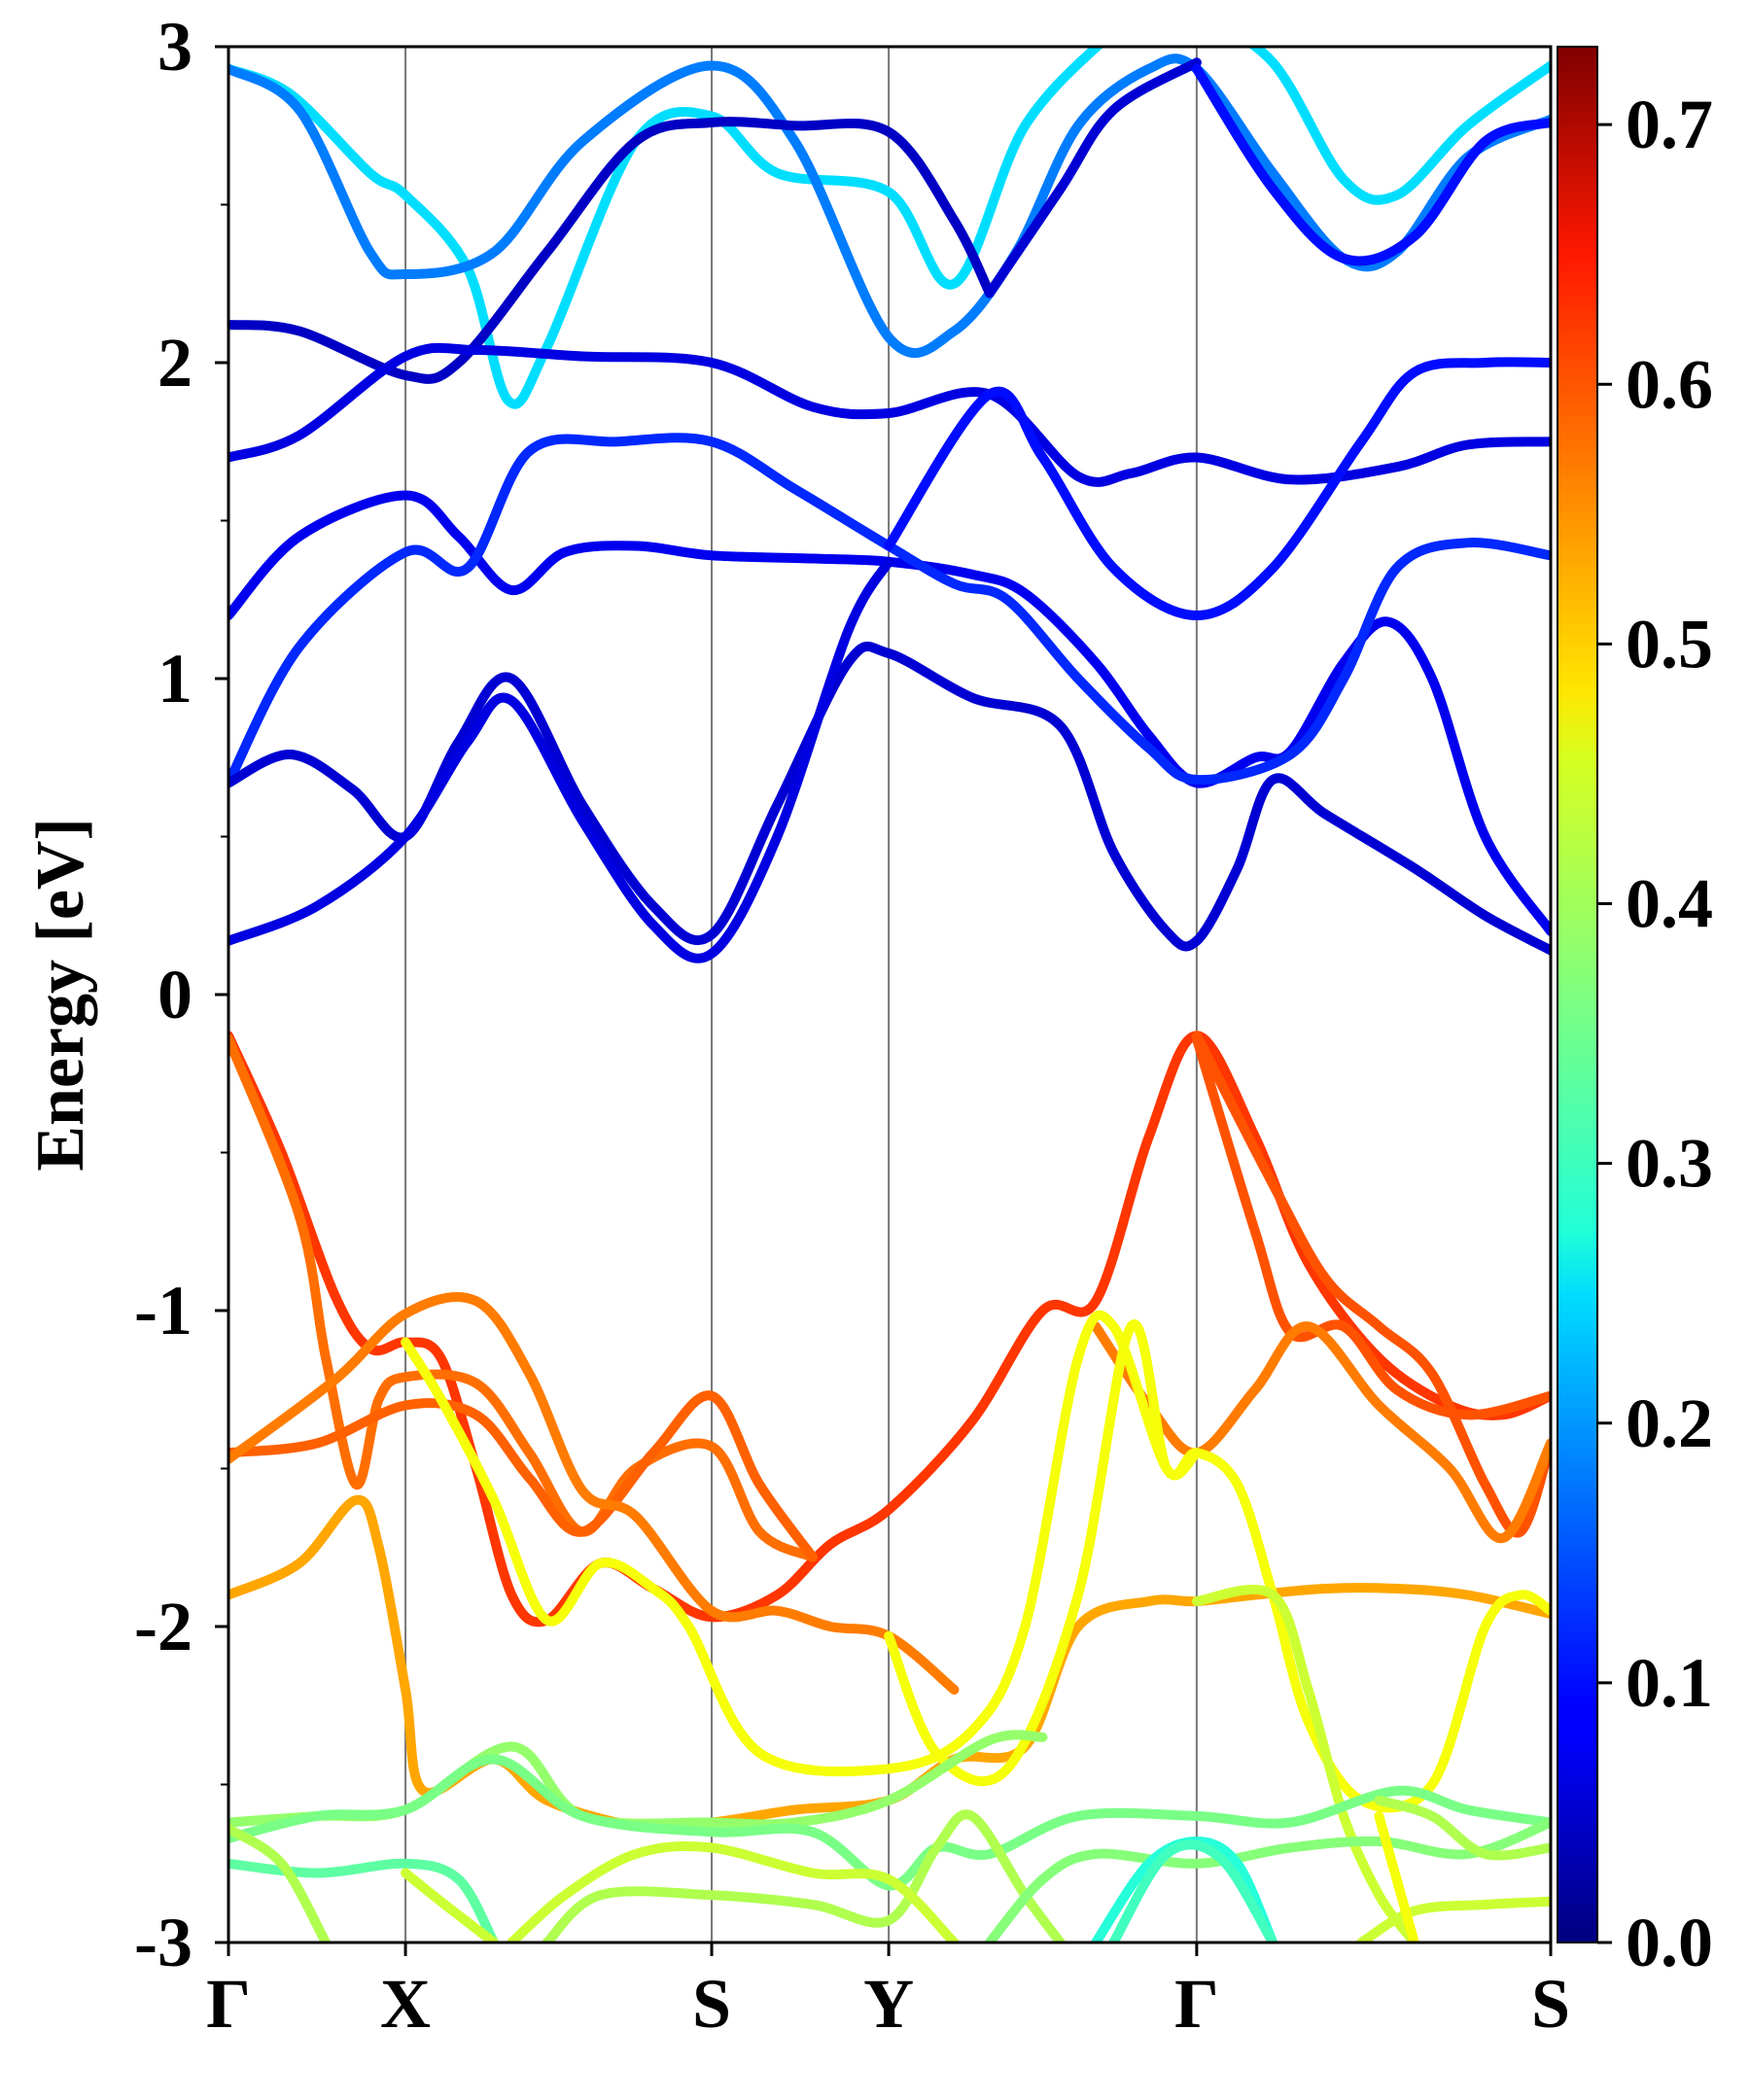 The width and height of the screenshot is (1750, 2100). What do you see at coordinates (1669, 1942) in the screenshot?
I see `colorbar-tick-label: 0.0` at bounding box center [1669, 1942].